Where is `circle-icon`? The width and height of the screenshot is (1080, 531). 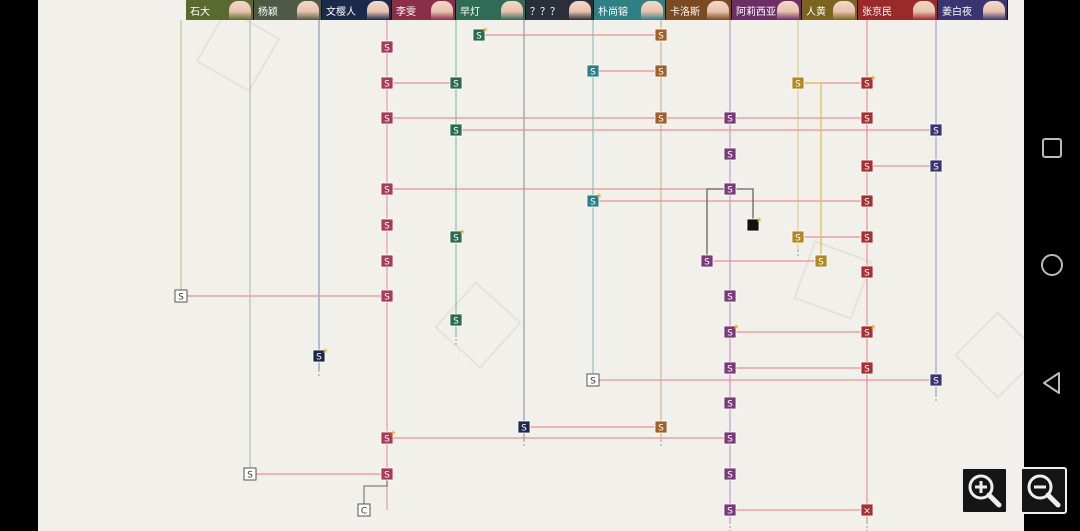 circle-icon is located at coordinates (1052, 265).